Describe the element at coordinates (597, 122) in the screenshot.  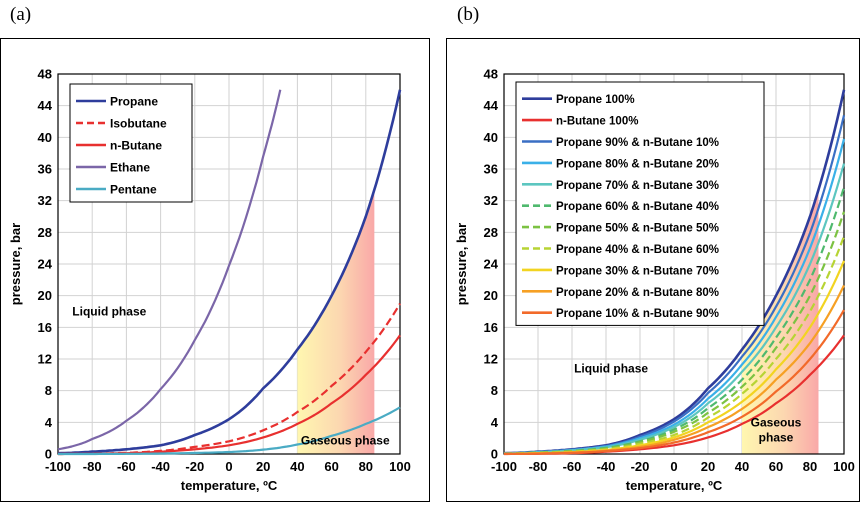
I see `chart-b-legend-label: n-Butane 100%` at that location.